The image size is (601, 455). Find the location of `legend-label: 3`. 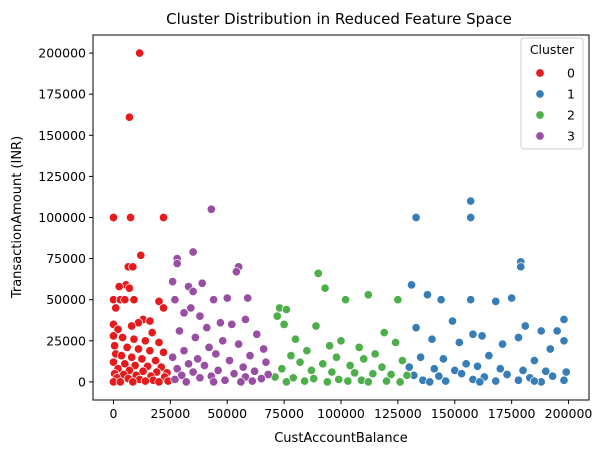

legend-label: 3 is located at coordinates (571, 136).